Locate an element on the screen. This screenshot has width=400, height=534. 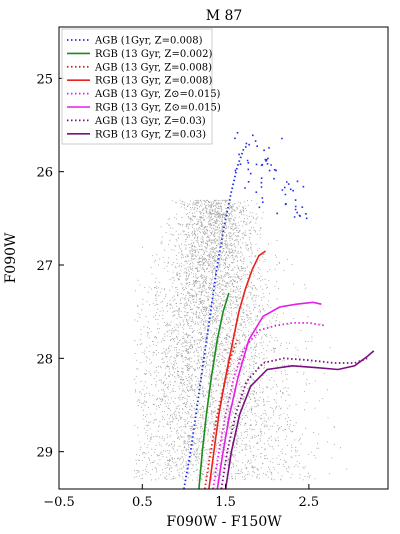
series-5-line is located at coordinates (269, 395).